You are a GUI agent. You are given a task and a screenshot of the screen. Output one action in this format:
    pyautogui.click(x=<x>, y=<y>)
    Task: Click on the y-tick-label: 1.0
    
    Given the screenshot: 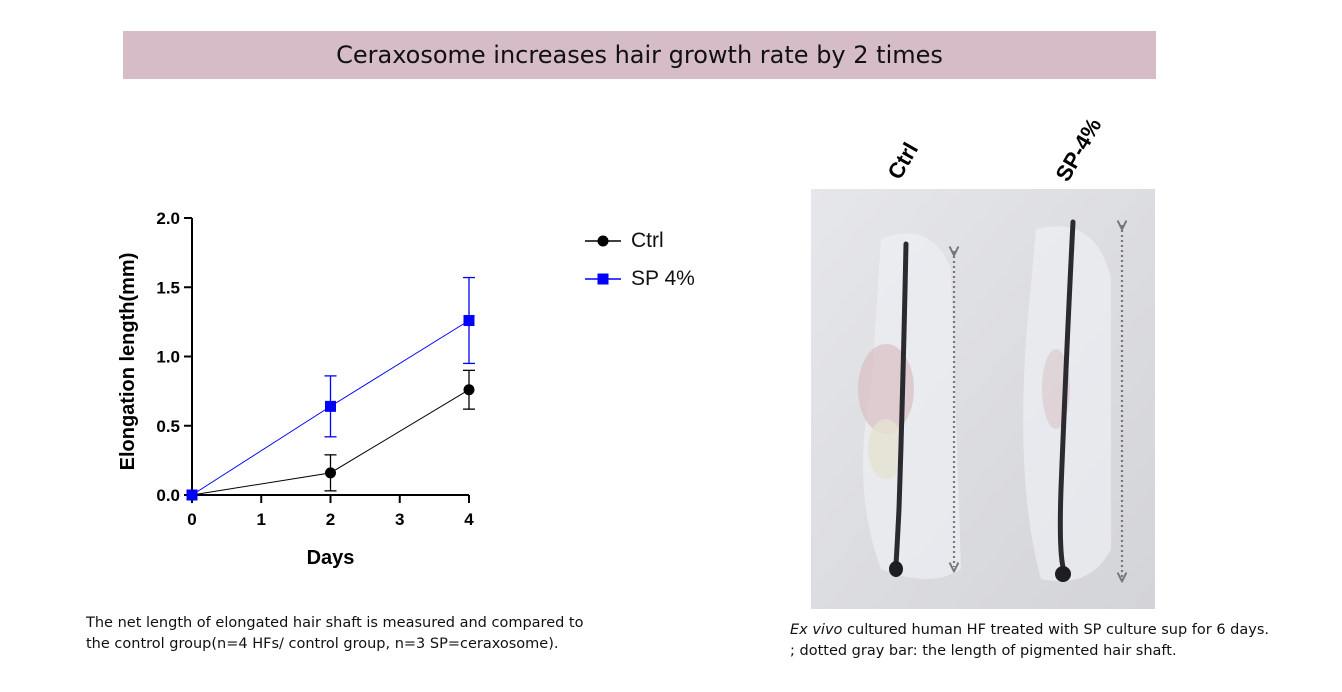 What is the action you would take?
    pyautogui.click(x=168, y=357)
    